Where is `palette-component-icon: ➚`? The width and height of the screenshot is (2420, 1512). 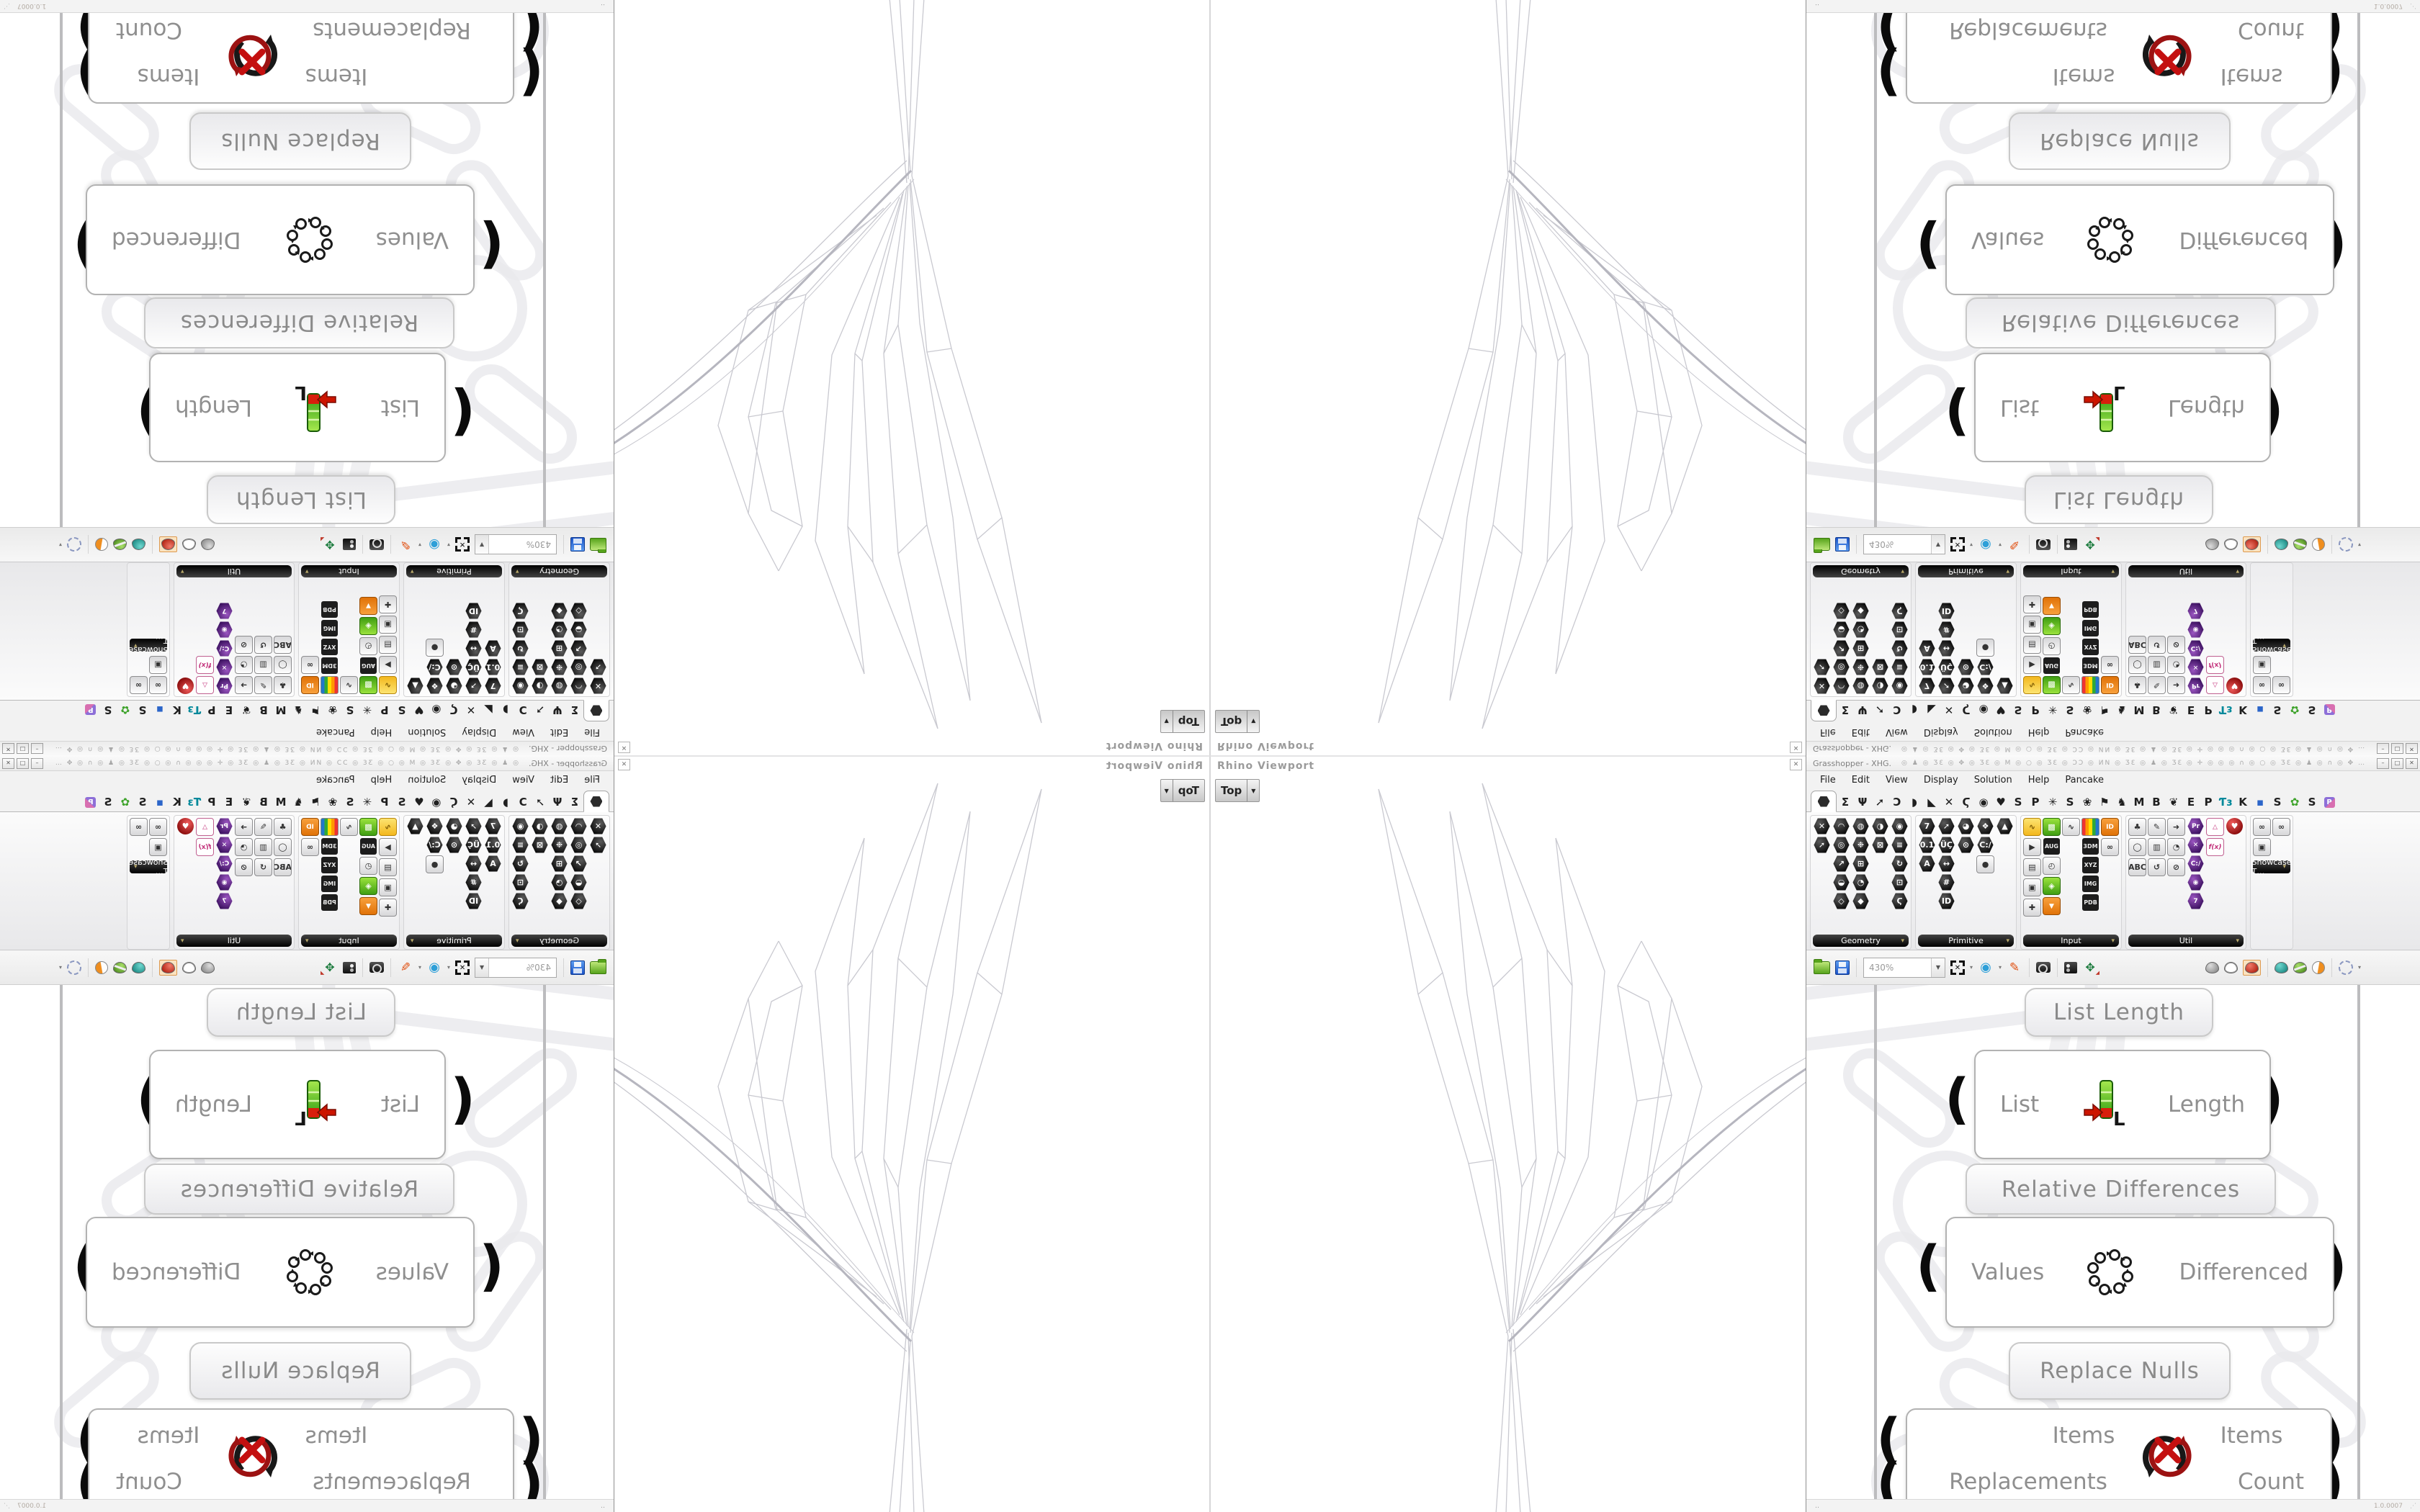
palette-component-icon: ➚ is located at coordinates (1822, 667).